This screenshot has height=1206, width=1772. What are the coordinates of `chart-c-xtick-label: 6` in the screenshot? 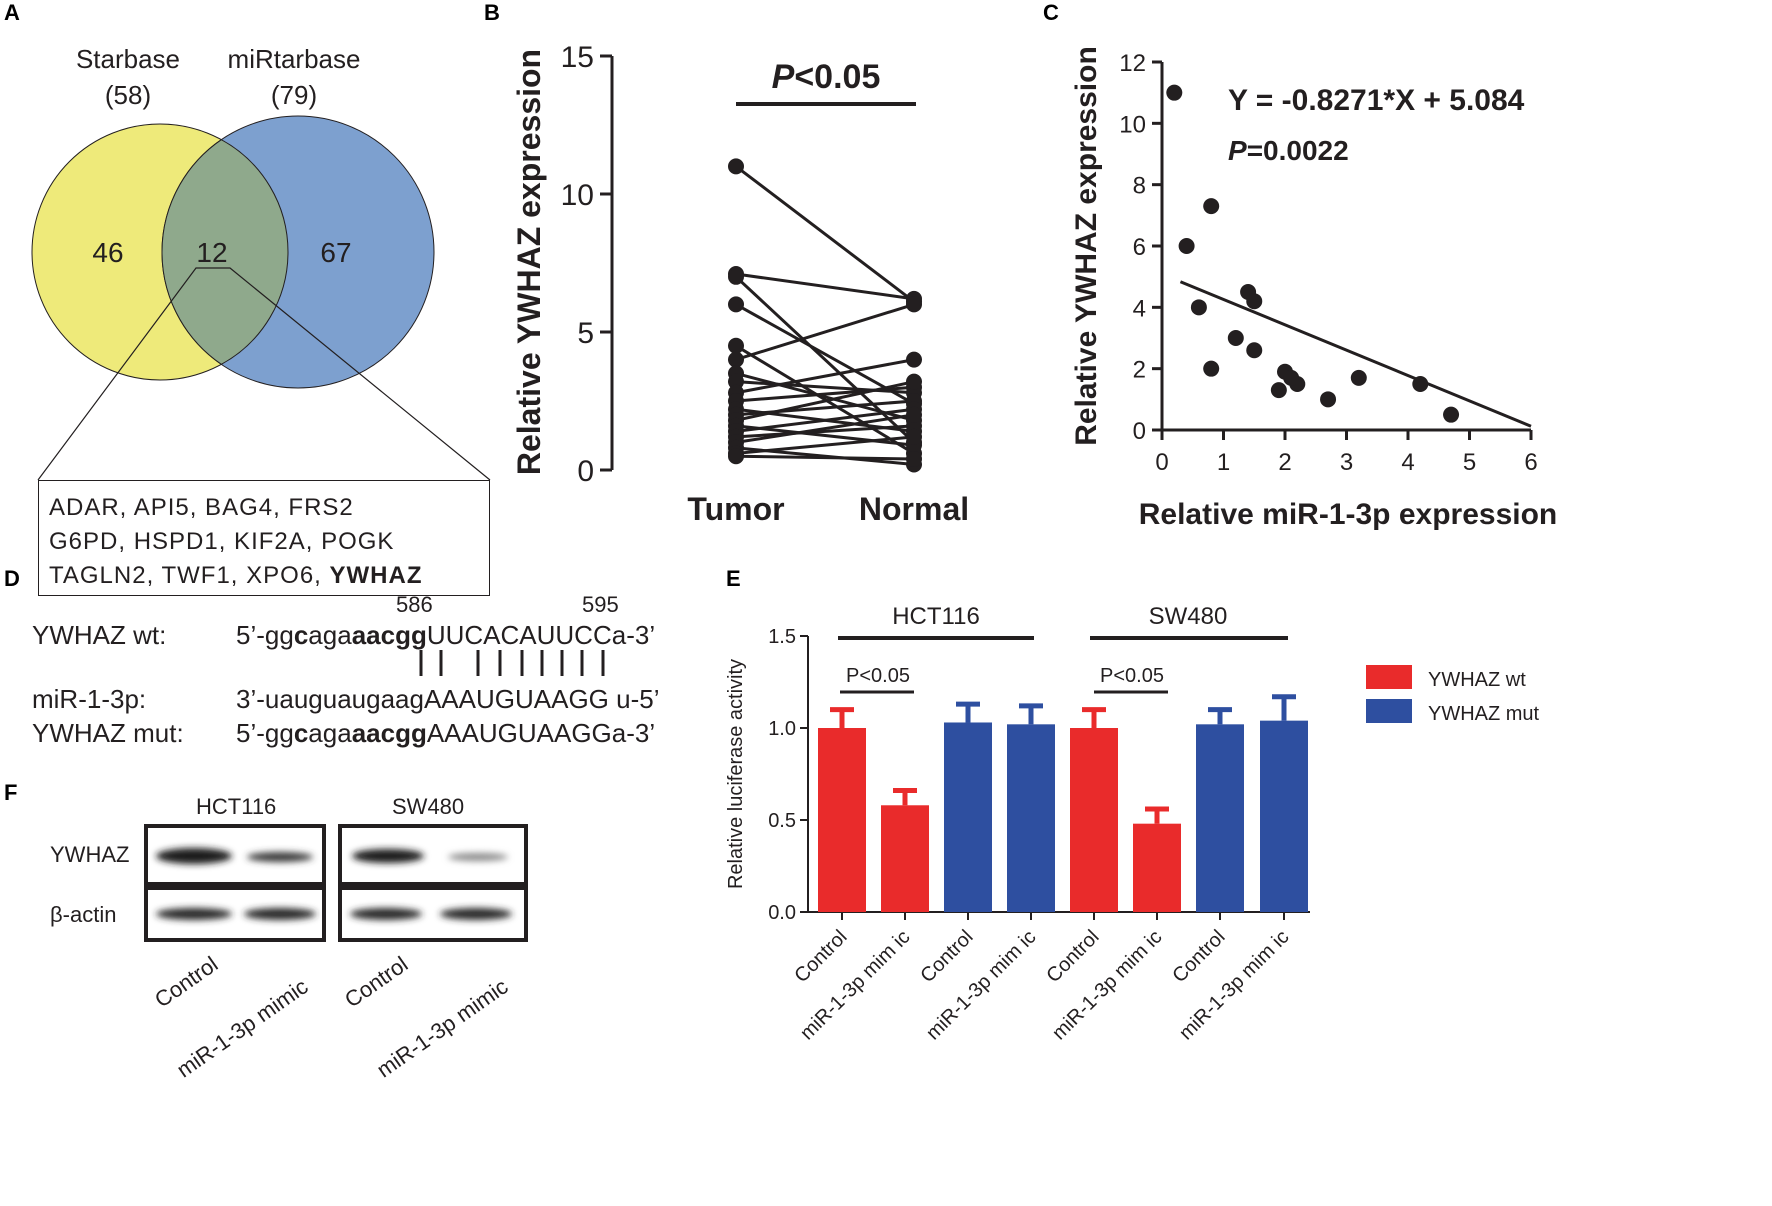 It's located at (1530, 462).